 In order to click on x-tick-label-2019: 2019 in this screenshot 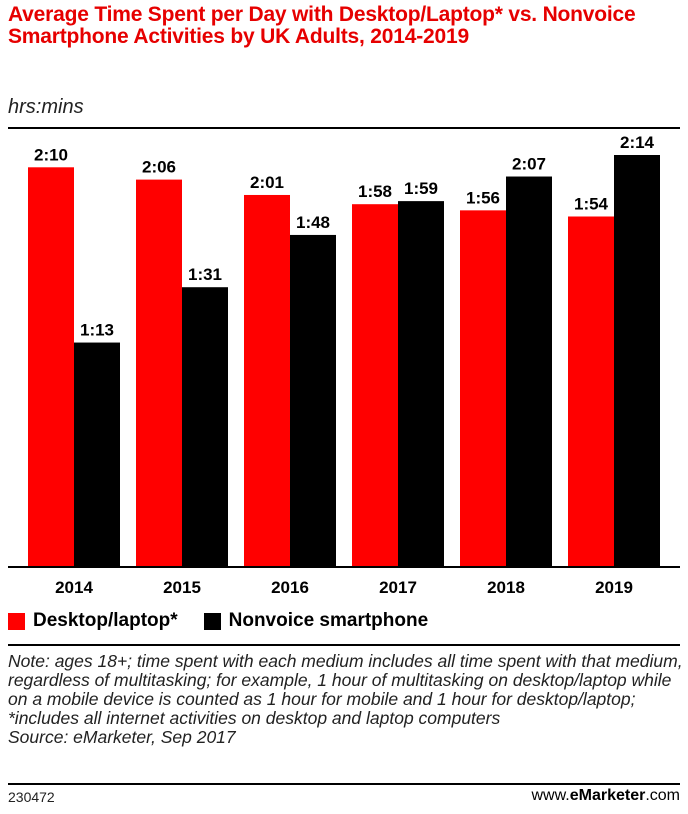, I will do `click(614, 587)`.